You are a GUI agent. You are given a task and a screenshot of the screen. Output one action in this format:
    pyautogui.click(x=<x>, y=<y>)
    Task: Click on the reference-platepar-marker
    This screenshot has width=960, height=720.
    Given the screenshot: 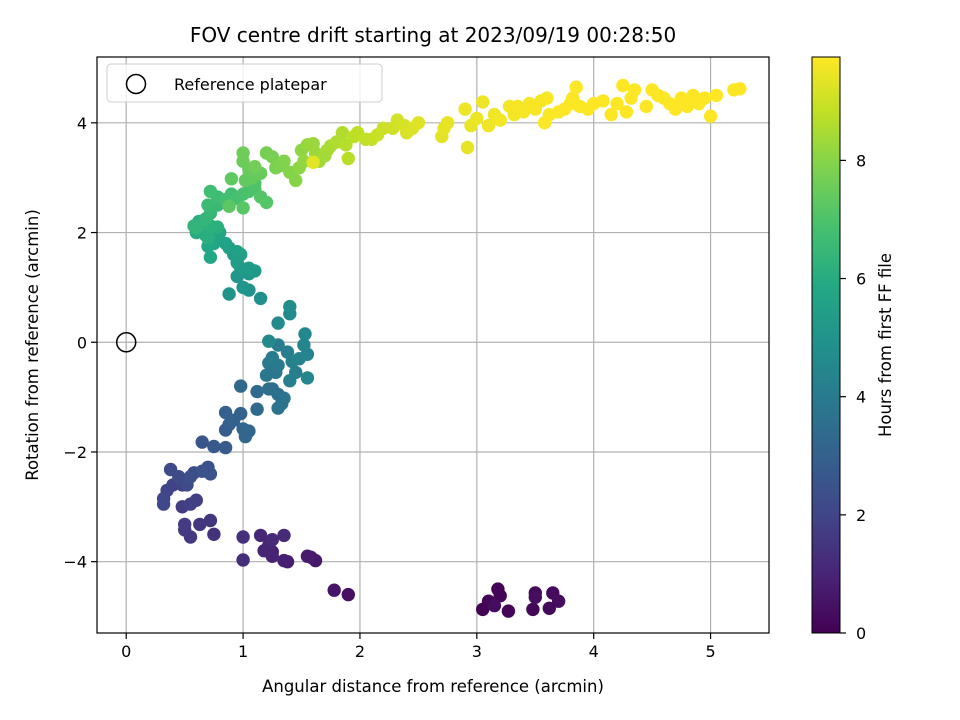 What is the action you would take?
    pyautogui.click(x=126, y=342)
    